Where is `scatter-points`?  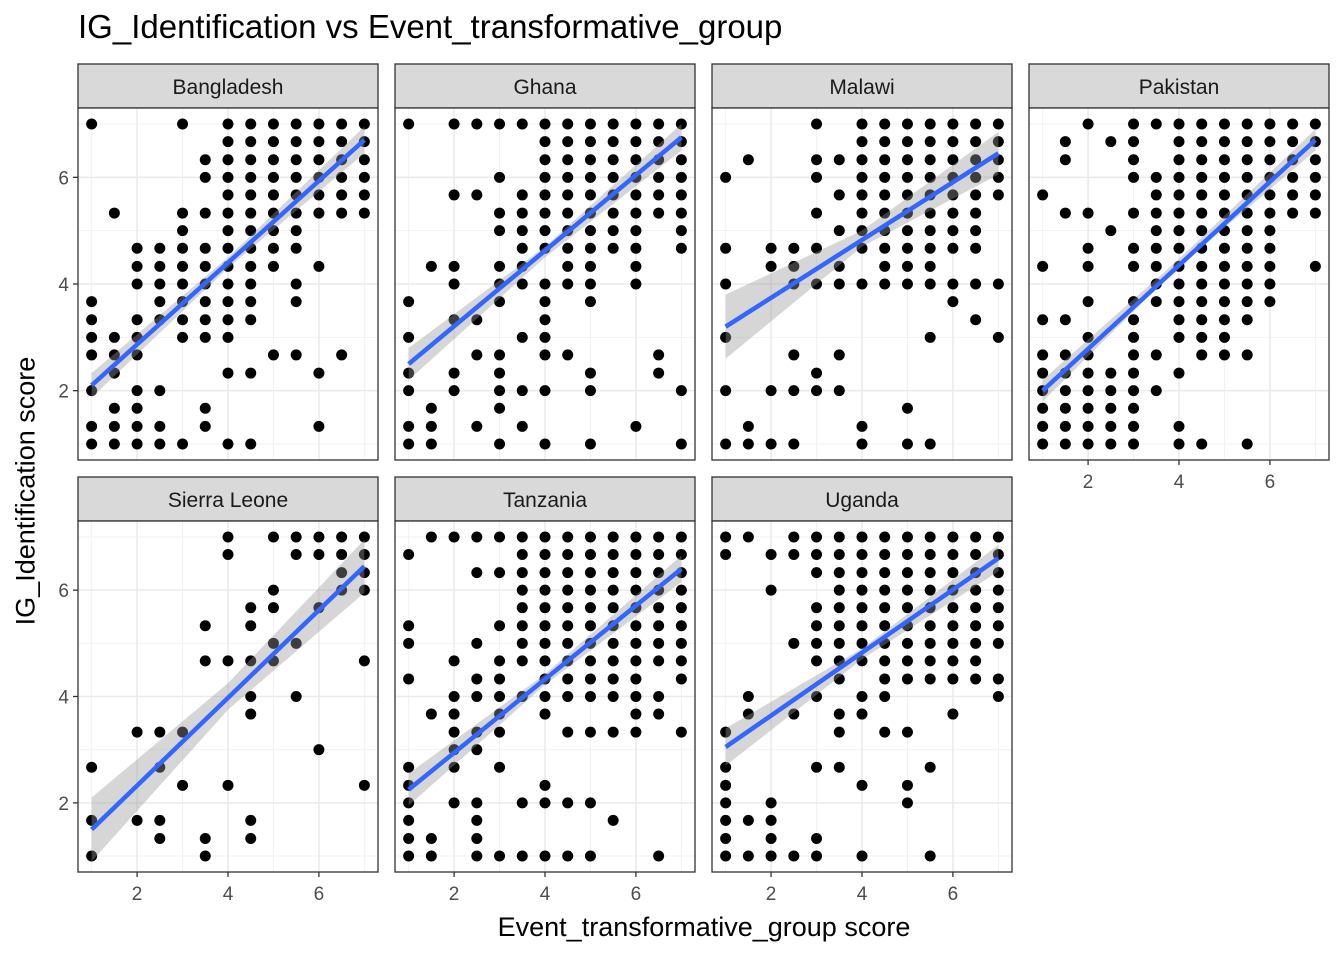
scatter-points is located at coordinates (862, 284).